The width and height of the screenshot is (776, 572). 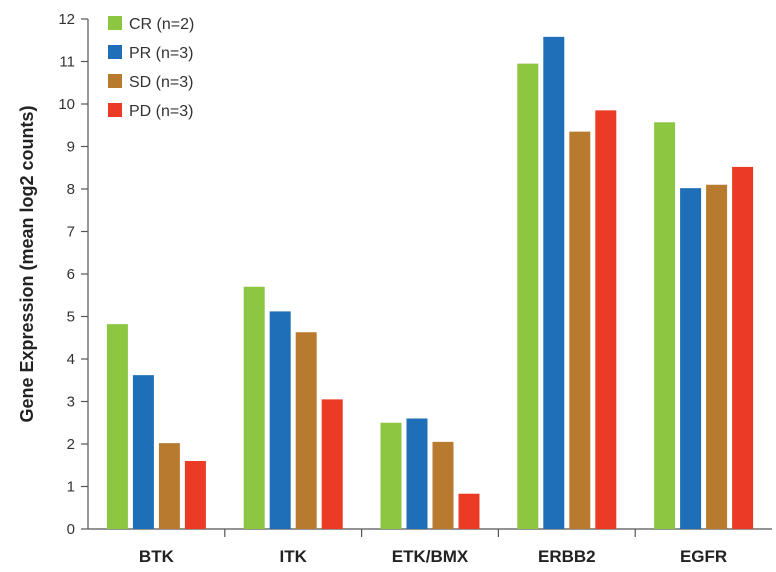 I want to click on y-axis-title: Gene Expression (mean log2 counts), so click(x=27, y=263).